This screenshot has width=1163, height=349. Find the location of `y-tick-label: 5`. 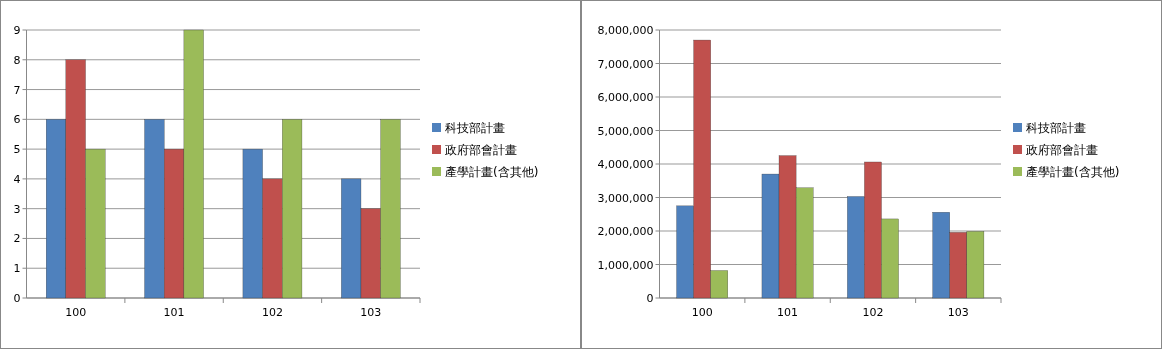

y-tick-label: 5 is located at coordinates (17, 150).